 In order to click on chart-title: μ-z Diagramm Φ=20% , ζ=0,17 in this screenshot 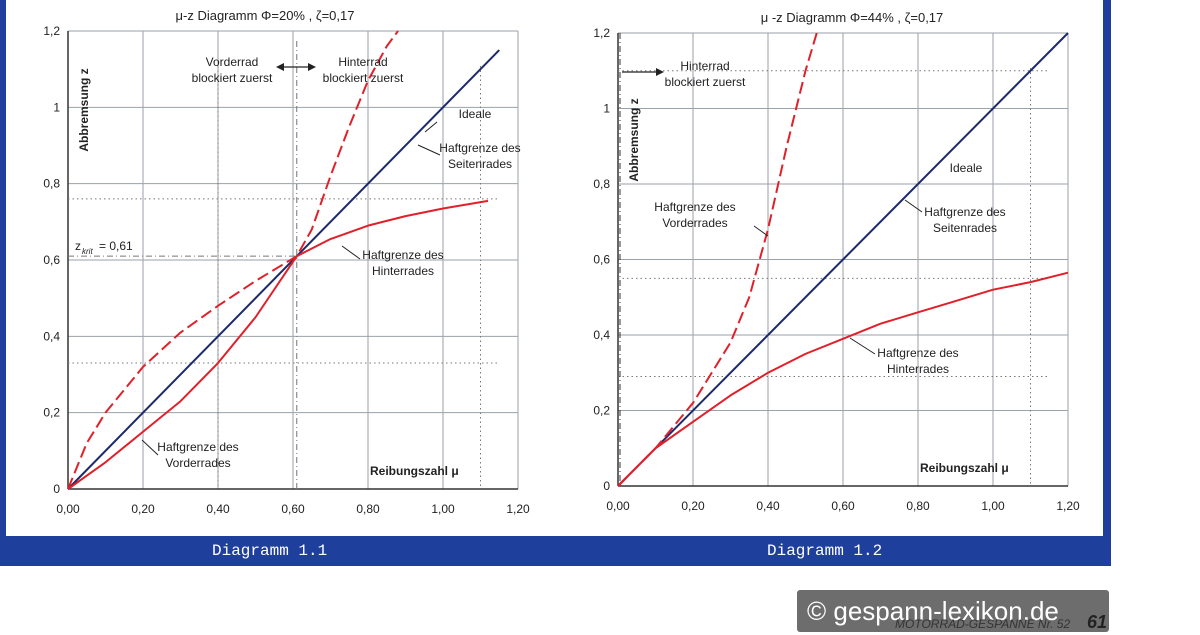, I will do `click(265, 15)`.